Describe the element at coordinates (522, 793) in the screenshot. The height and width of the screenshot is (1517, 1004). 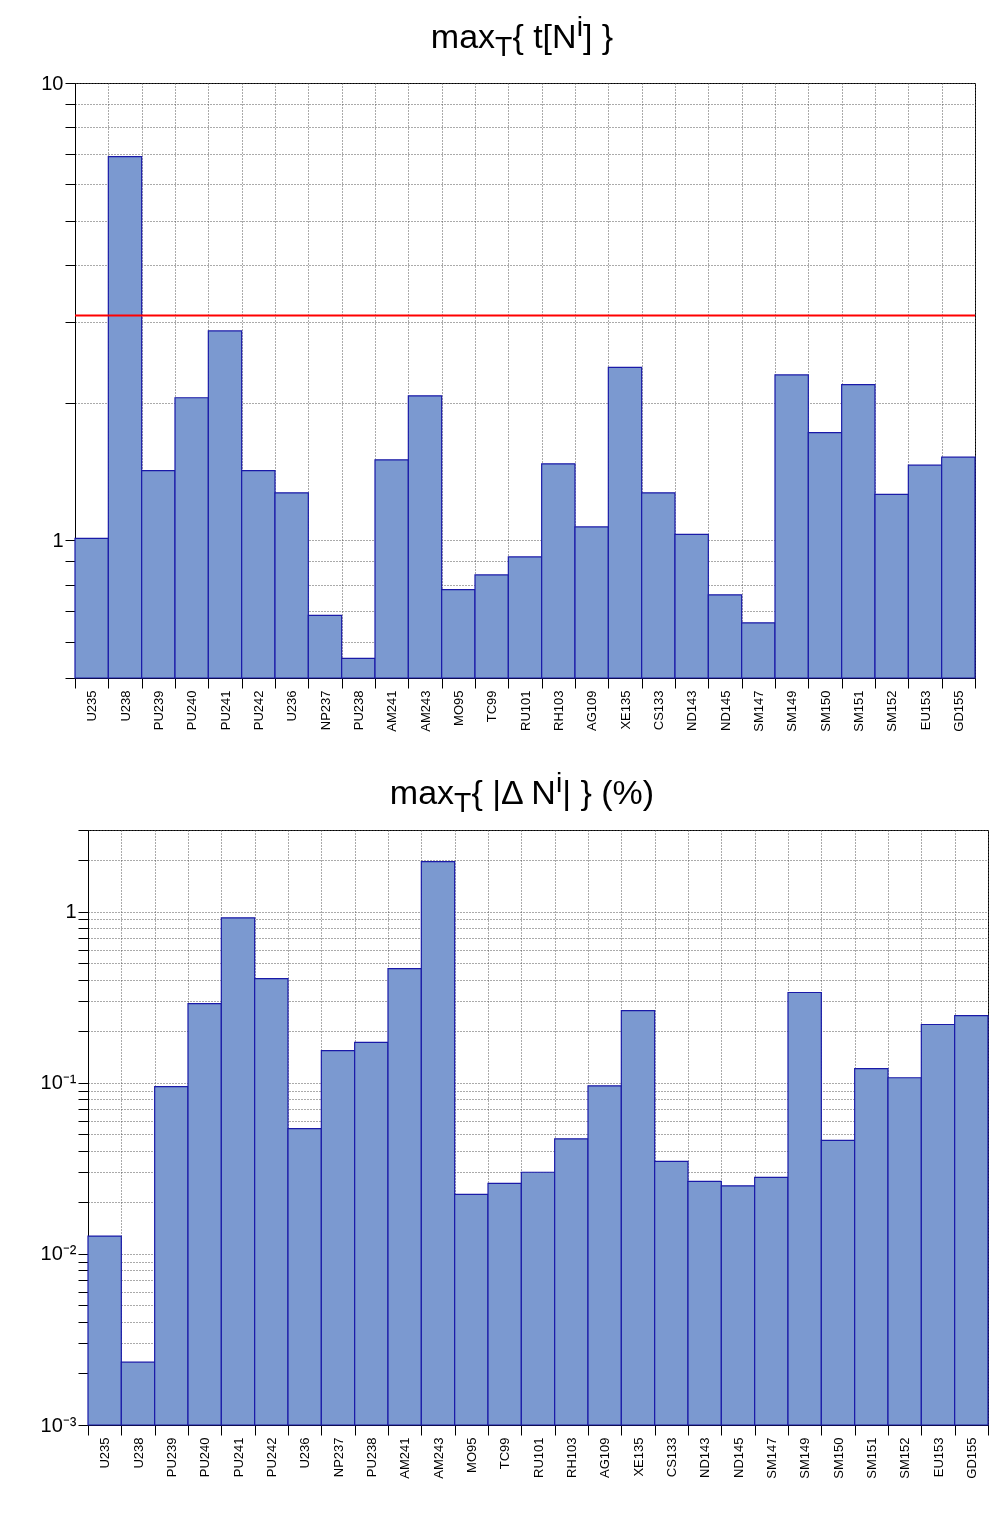
I see `chart-title: max$_{T}${ |Δ N$^{i}$| } (%)` at that location.